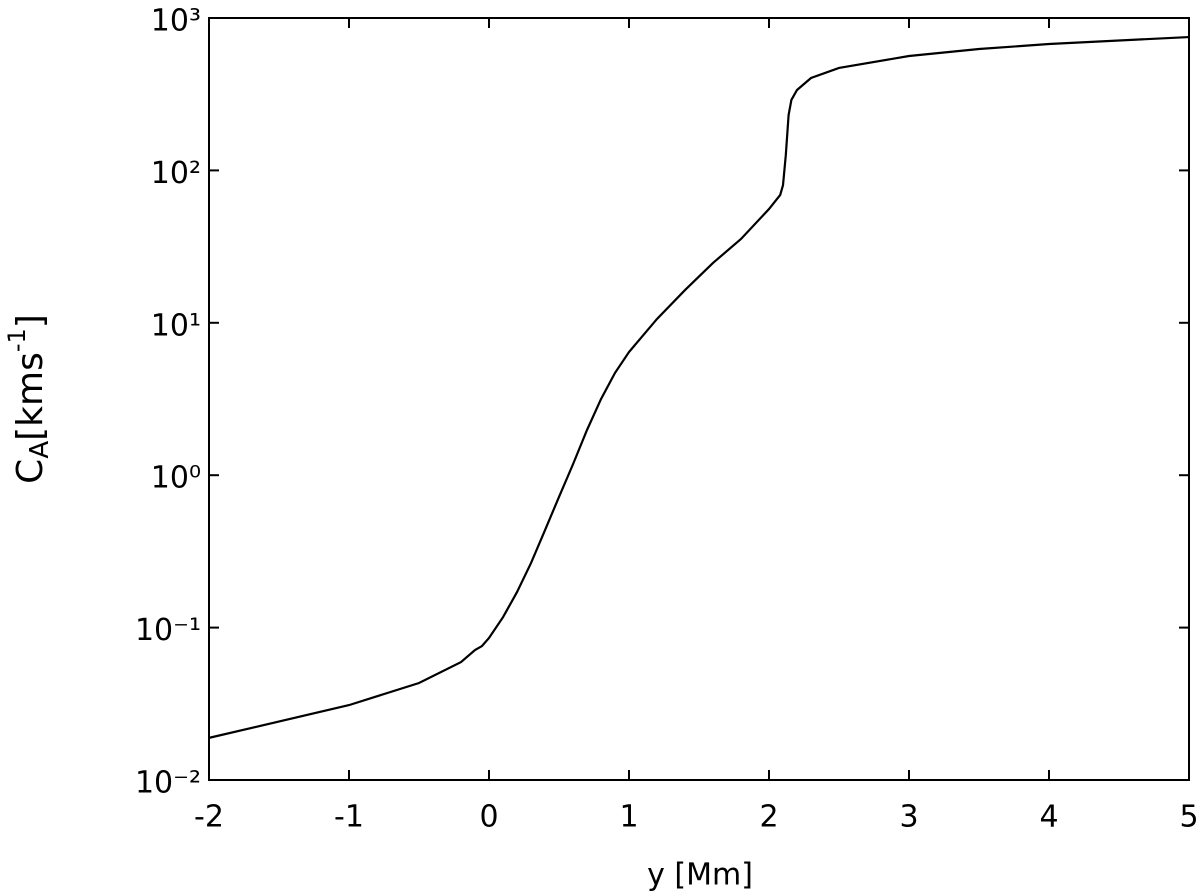 This screenshot has width=1200, height=896. I want to click on x-tick-label: 1, so click(628, 817).